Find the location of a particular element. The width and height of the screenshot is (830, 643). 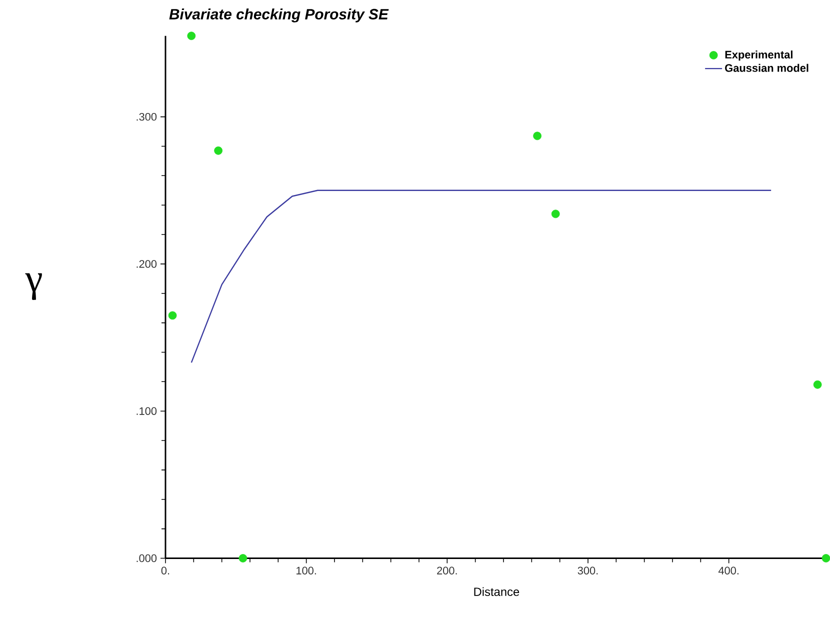

x-tick-label: 200. is located at coordinates (447, 570).